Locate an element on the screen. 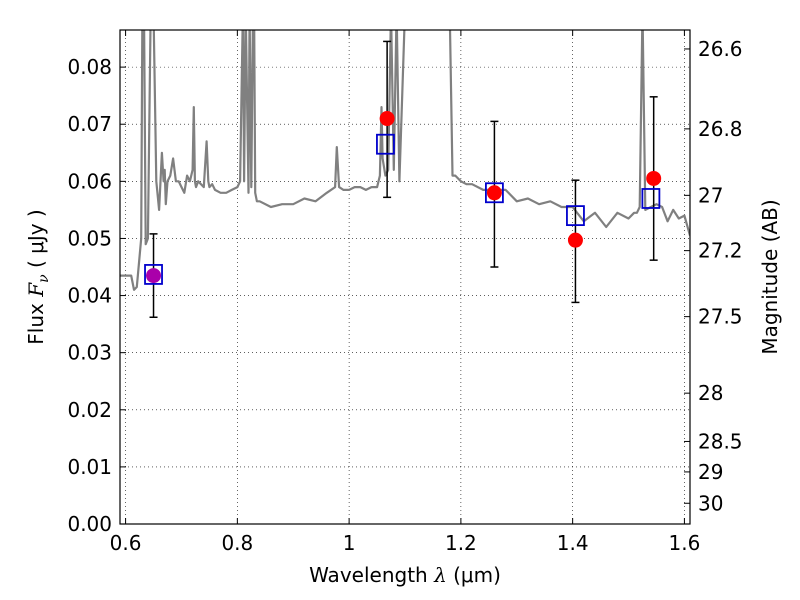 The image size is (800, 600). y-tick-label: 0.07 is located at coordinates (89, 124).